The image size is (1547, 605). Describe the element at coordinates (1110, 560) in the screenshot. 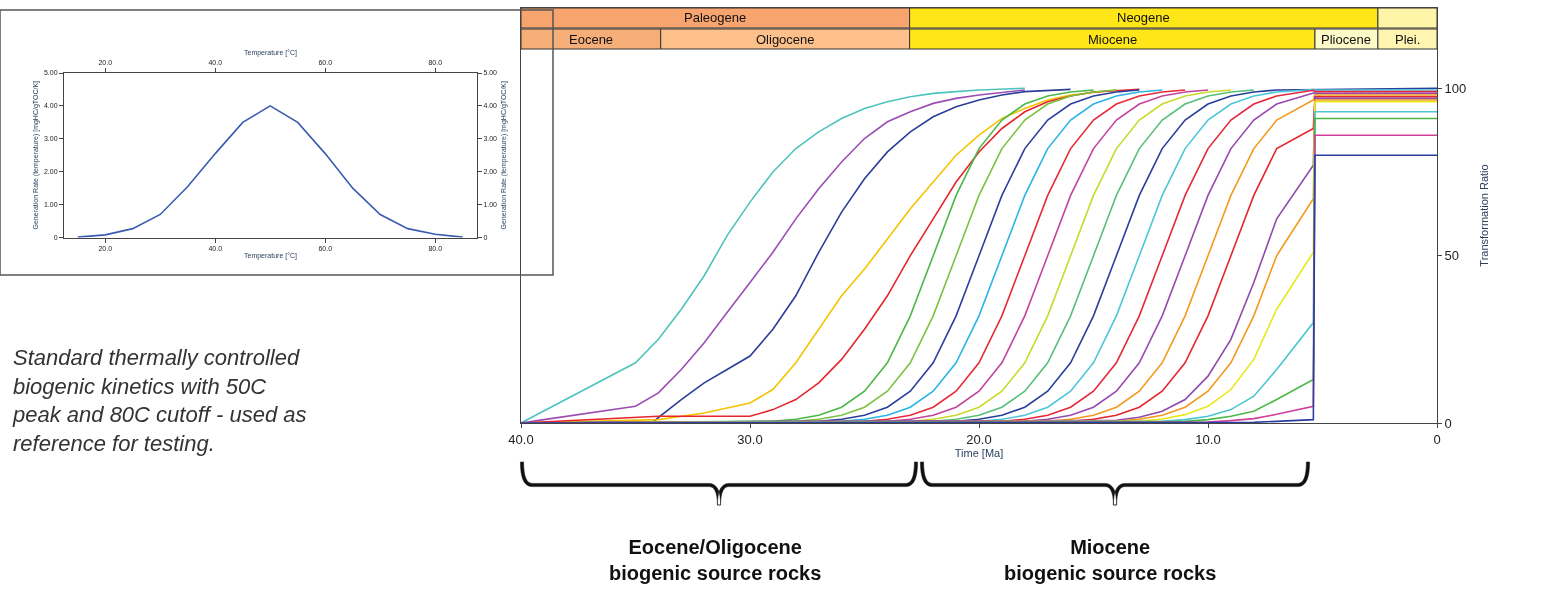

I see `text: Miocene biogenic source rocks` at that location.